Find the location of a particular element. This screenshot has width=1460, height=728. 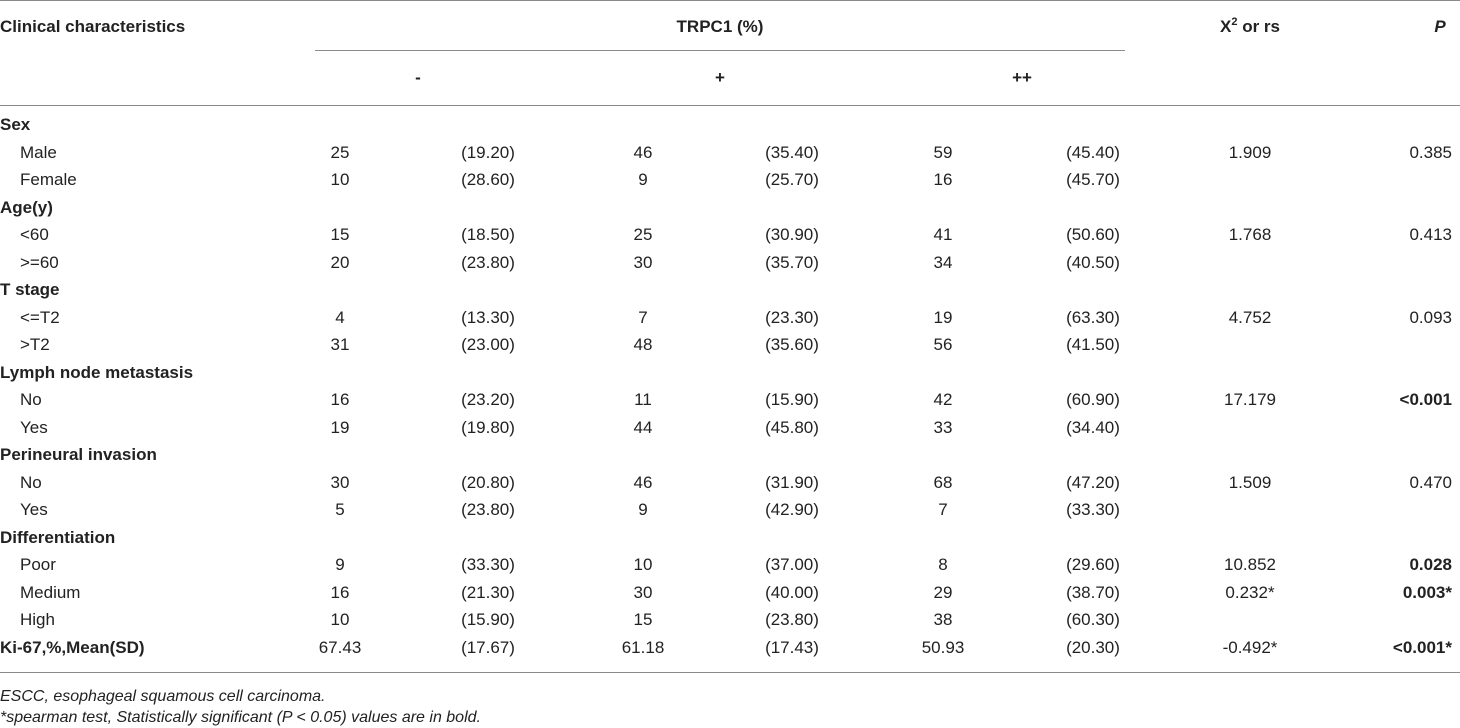

cell: 44 is located at coordinates (643, 427).